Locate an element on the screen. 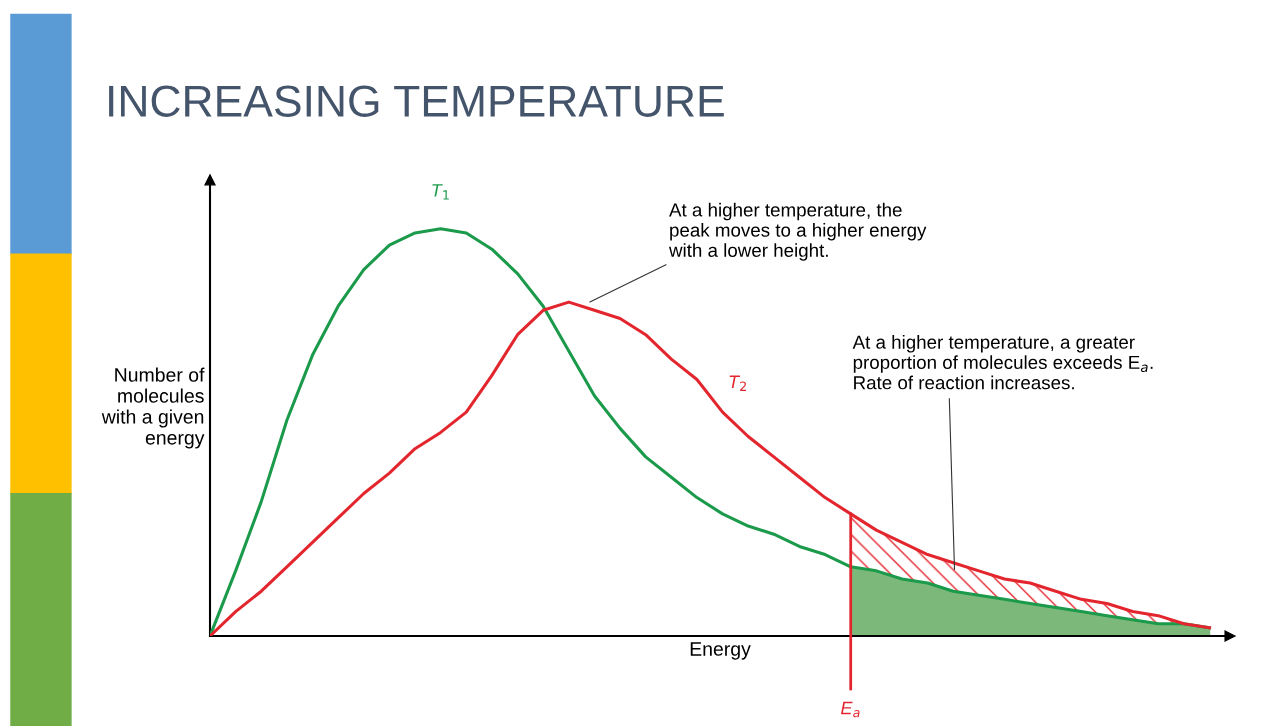 This screenshot has width=1276, height=726. text: At a higher temperature, a greater proportion of molecules exceeds E$_{a}$. Rate of reaction increases. is located at coordinates (1002, 362).